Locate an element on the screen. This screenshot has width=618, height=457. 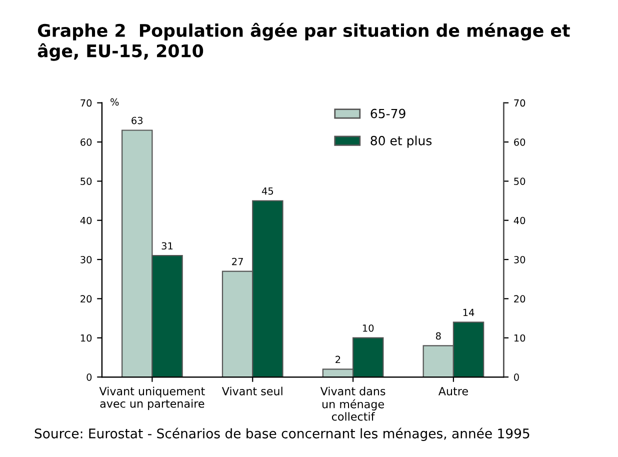
y2-tick-label: 60 is located at coordinates (520, 142).